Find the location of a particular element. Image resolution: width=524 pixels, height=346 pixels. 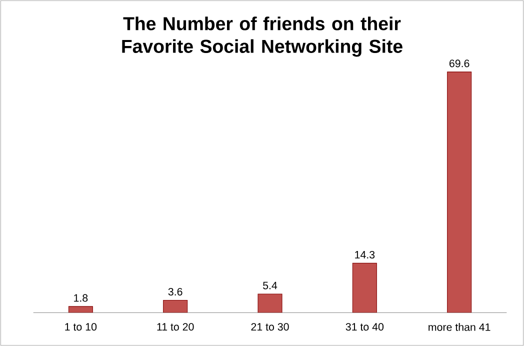

x-tick-label: 11 to 20 is located at coordinates (175, 327).